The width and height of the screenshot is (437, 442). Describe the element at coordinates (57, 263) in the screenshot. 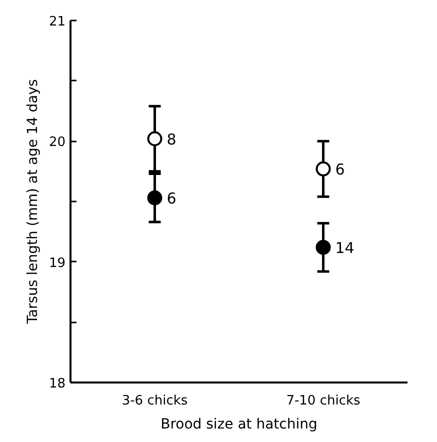

I see `y-tick-label: 19` at that location.